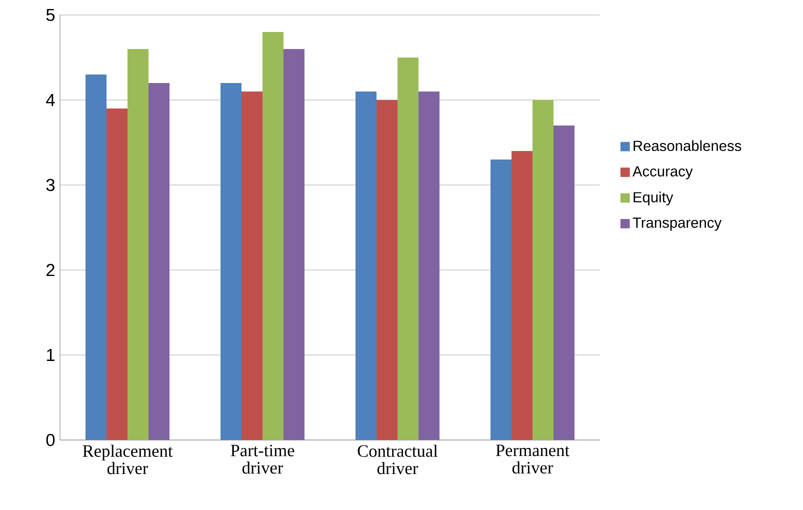 Image resolution: width=803 pixels, height=510 pixels. What do you see at coordinates (688, 146) in the screenshot?
I see `legend-label: Reasonableness` at bounding box center [688, 146].